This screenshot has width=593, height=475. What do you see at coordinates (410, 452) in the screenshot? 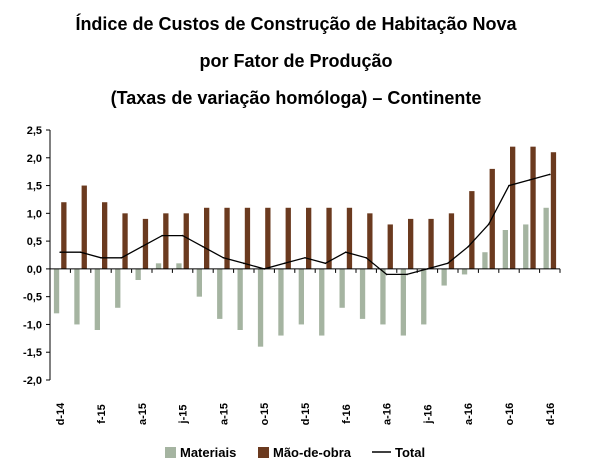
I see `legend-label: Total` at bounding box center [410, 452].